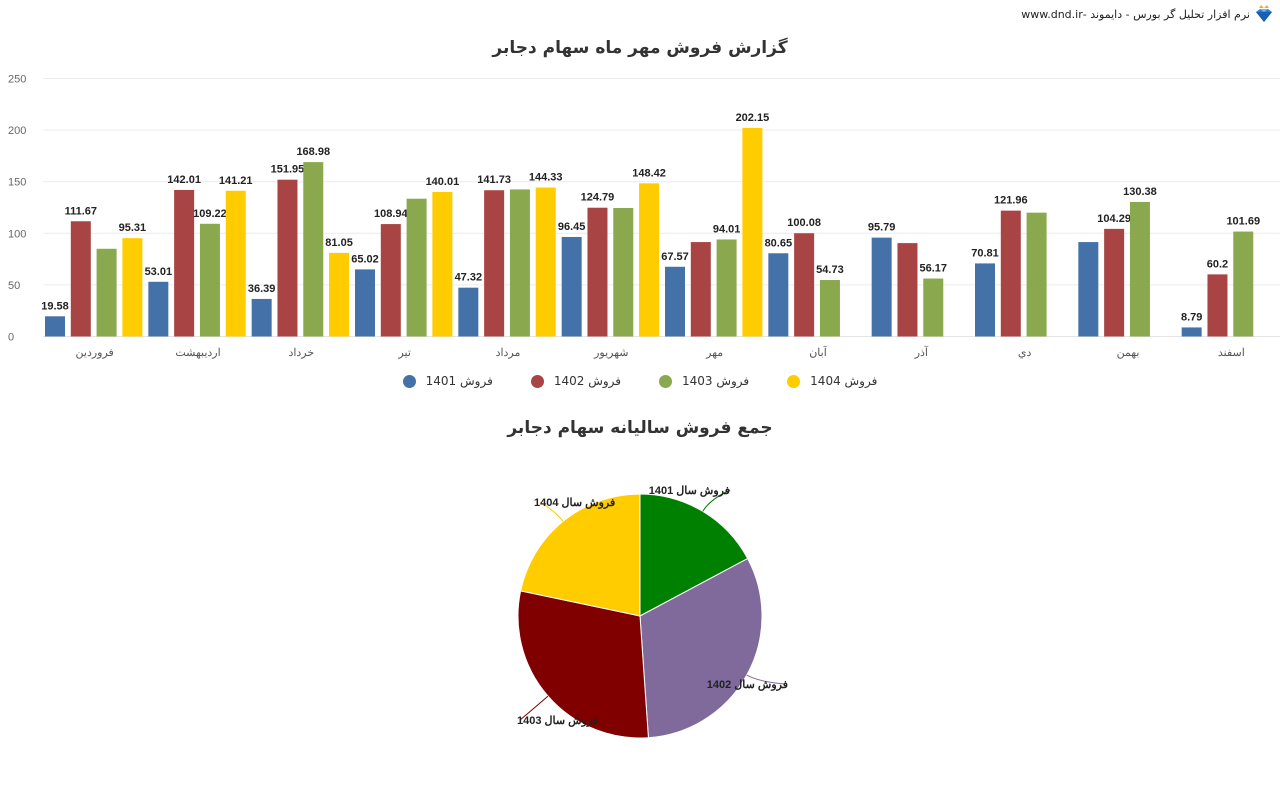  I want to click on x-tick-label: اسفند, so click(1231, 353).